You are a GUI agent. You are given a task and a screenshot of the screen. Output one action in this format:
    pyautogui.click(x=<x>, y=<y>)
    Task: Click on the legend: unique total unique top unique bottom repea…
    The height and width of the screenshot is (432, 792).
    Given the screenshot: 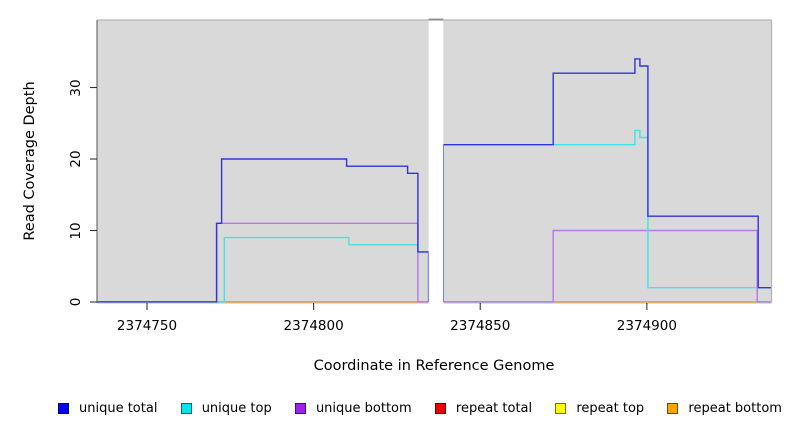 What is the action you would take?
    pyautogui.click(x=414, y=408)
    